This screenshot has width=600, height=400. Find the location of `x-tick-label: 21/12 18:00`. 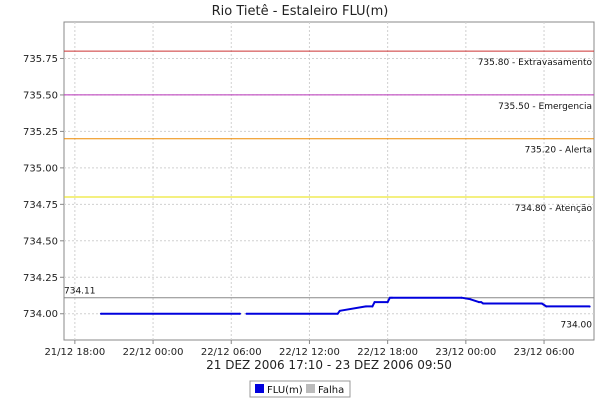

x-tick-label: 21/12 18:00 is located at coordinates (74, 352).